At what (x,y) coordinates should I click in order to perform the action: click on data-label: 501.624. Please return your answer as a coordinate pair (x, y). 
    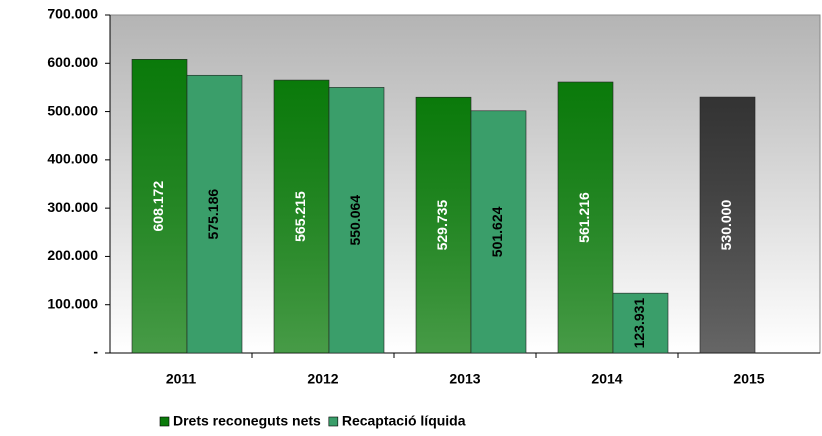
    Looking at the image, I should click on (497, 231).